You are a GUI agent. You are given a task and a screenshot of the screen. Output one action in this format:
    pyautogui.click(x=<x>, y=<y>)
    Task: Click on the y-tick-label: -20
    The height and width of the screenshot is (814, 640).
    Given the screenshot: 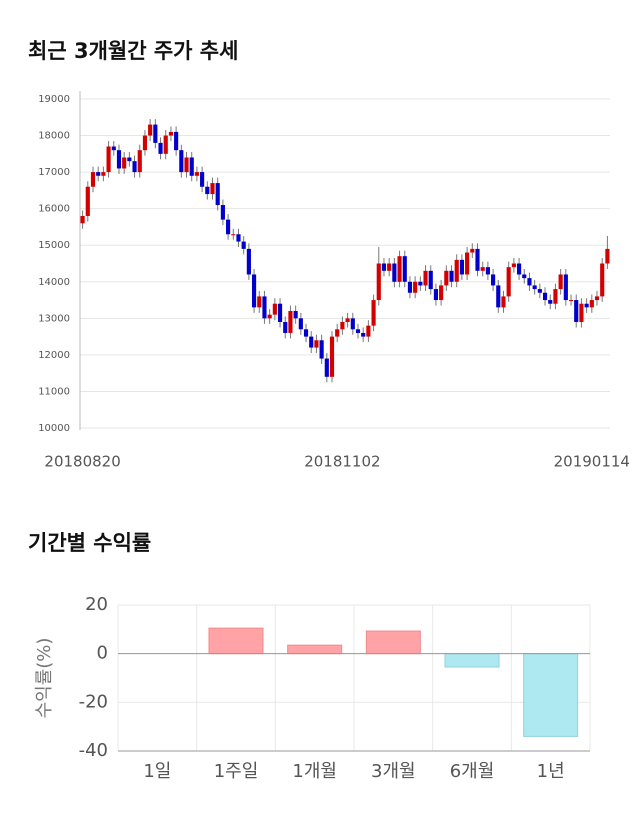 What is the action you would take?
    pyautogui.click(x=93, y=701)
    